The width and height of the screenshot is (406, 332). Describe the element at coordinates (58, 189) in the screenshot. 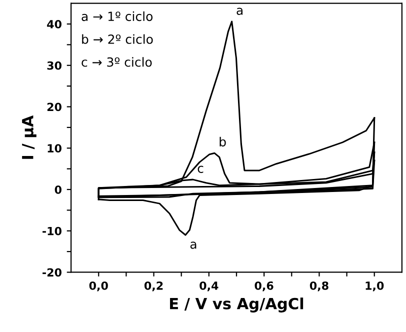

I see `y-tick-label: 0` at that location.